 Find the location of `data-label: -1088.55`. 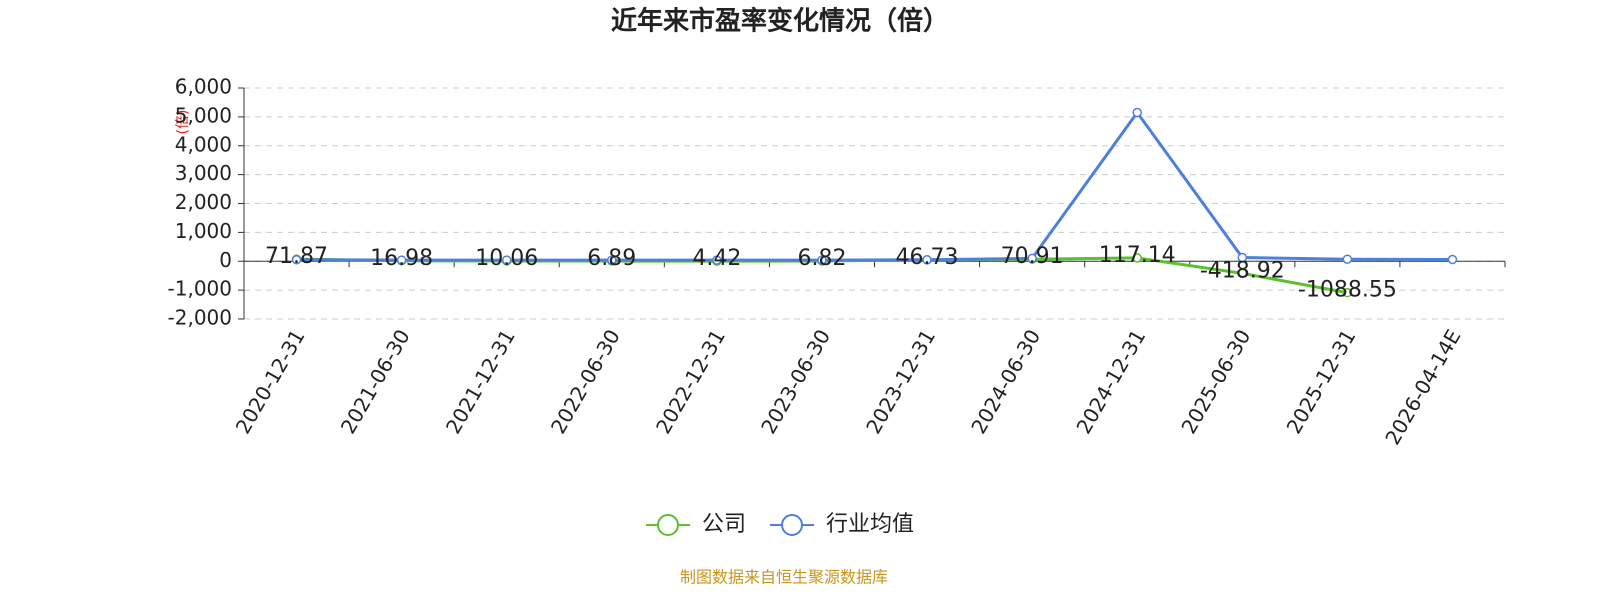

data-label: -1088.55 is located at coordinates (1347, 290).